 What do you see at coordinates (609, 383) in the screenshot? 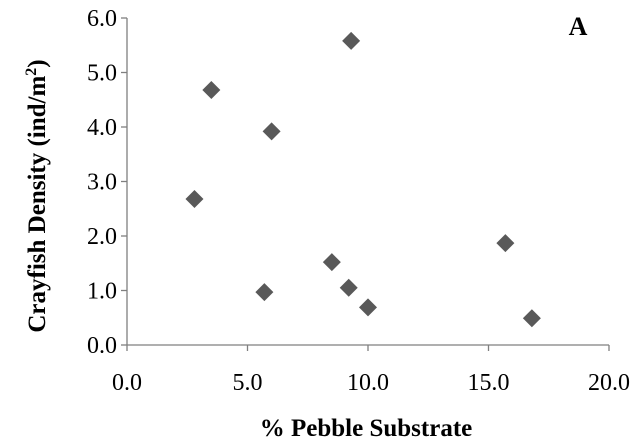
I see `x-tick-label: 20.0` at bounding box center [609, 383].